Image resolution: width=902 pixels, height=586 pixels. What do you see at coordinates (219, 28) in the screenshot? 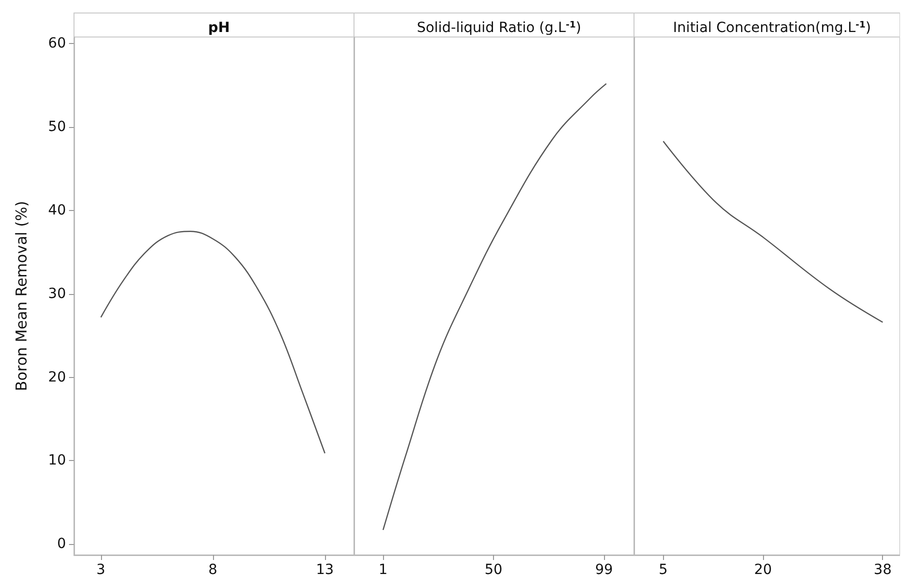
I see `chart-title: pH` at bounding box center [219, 28].